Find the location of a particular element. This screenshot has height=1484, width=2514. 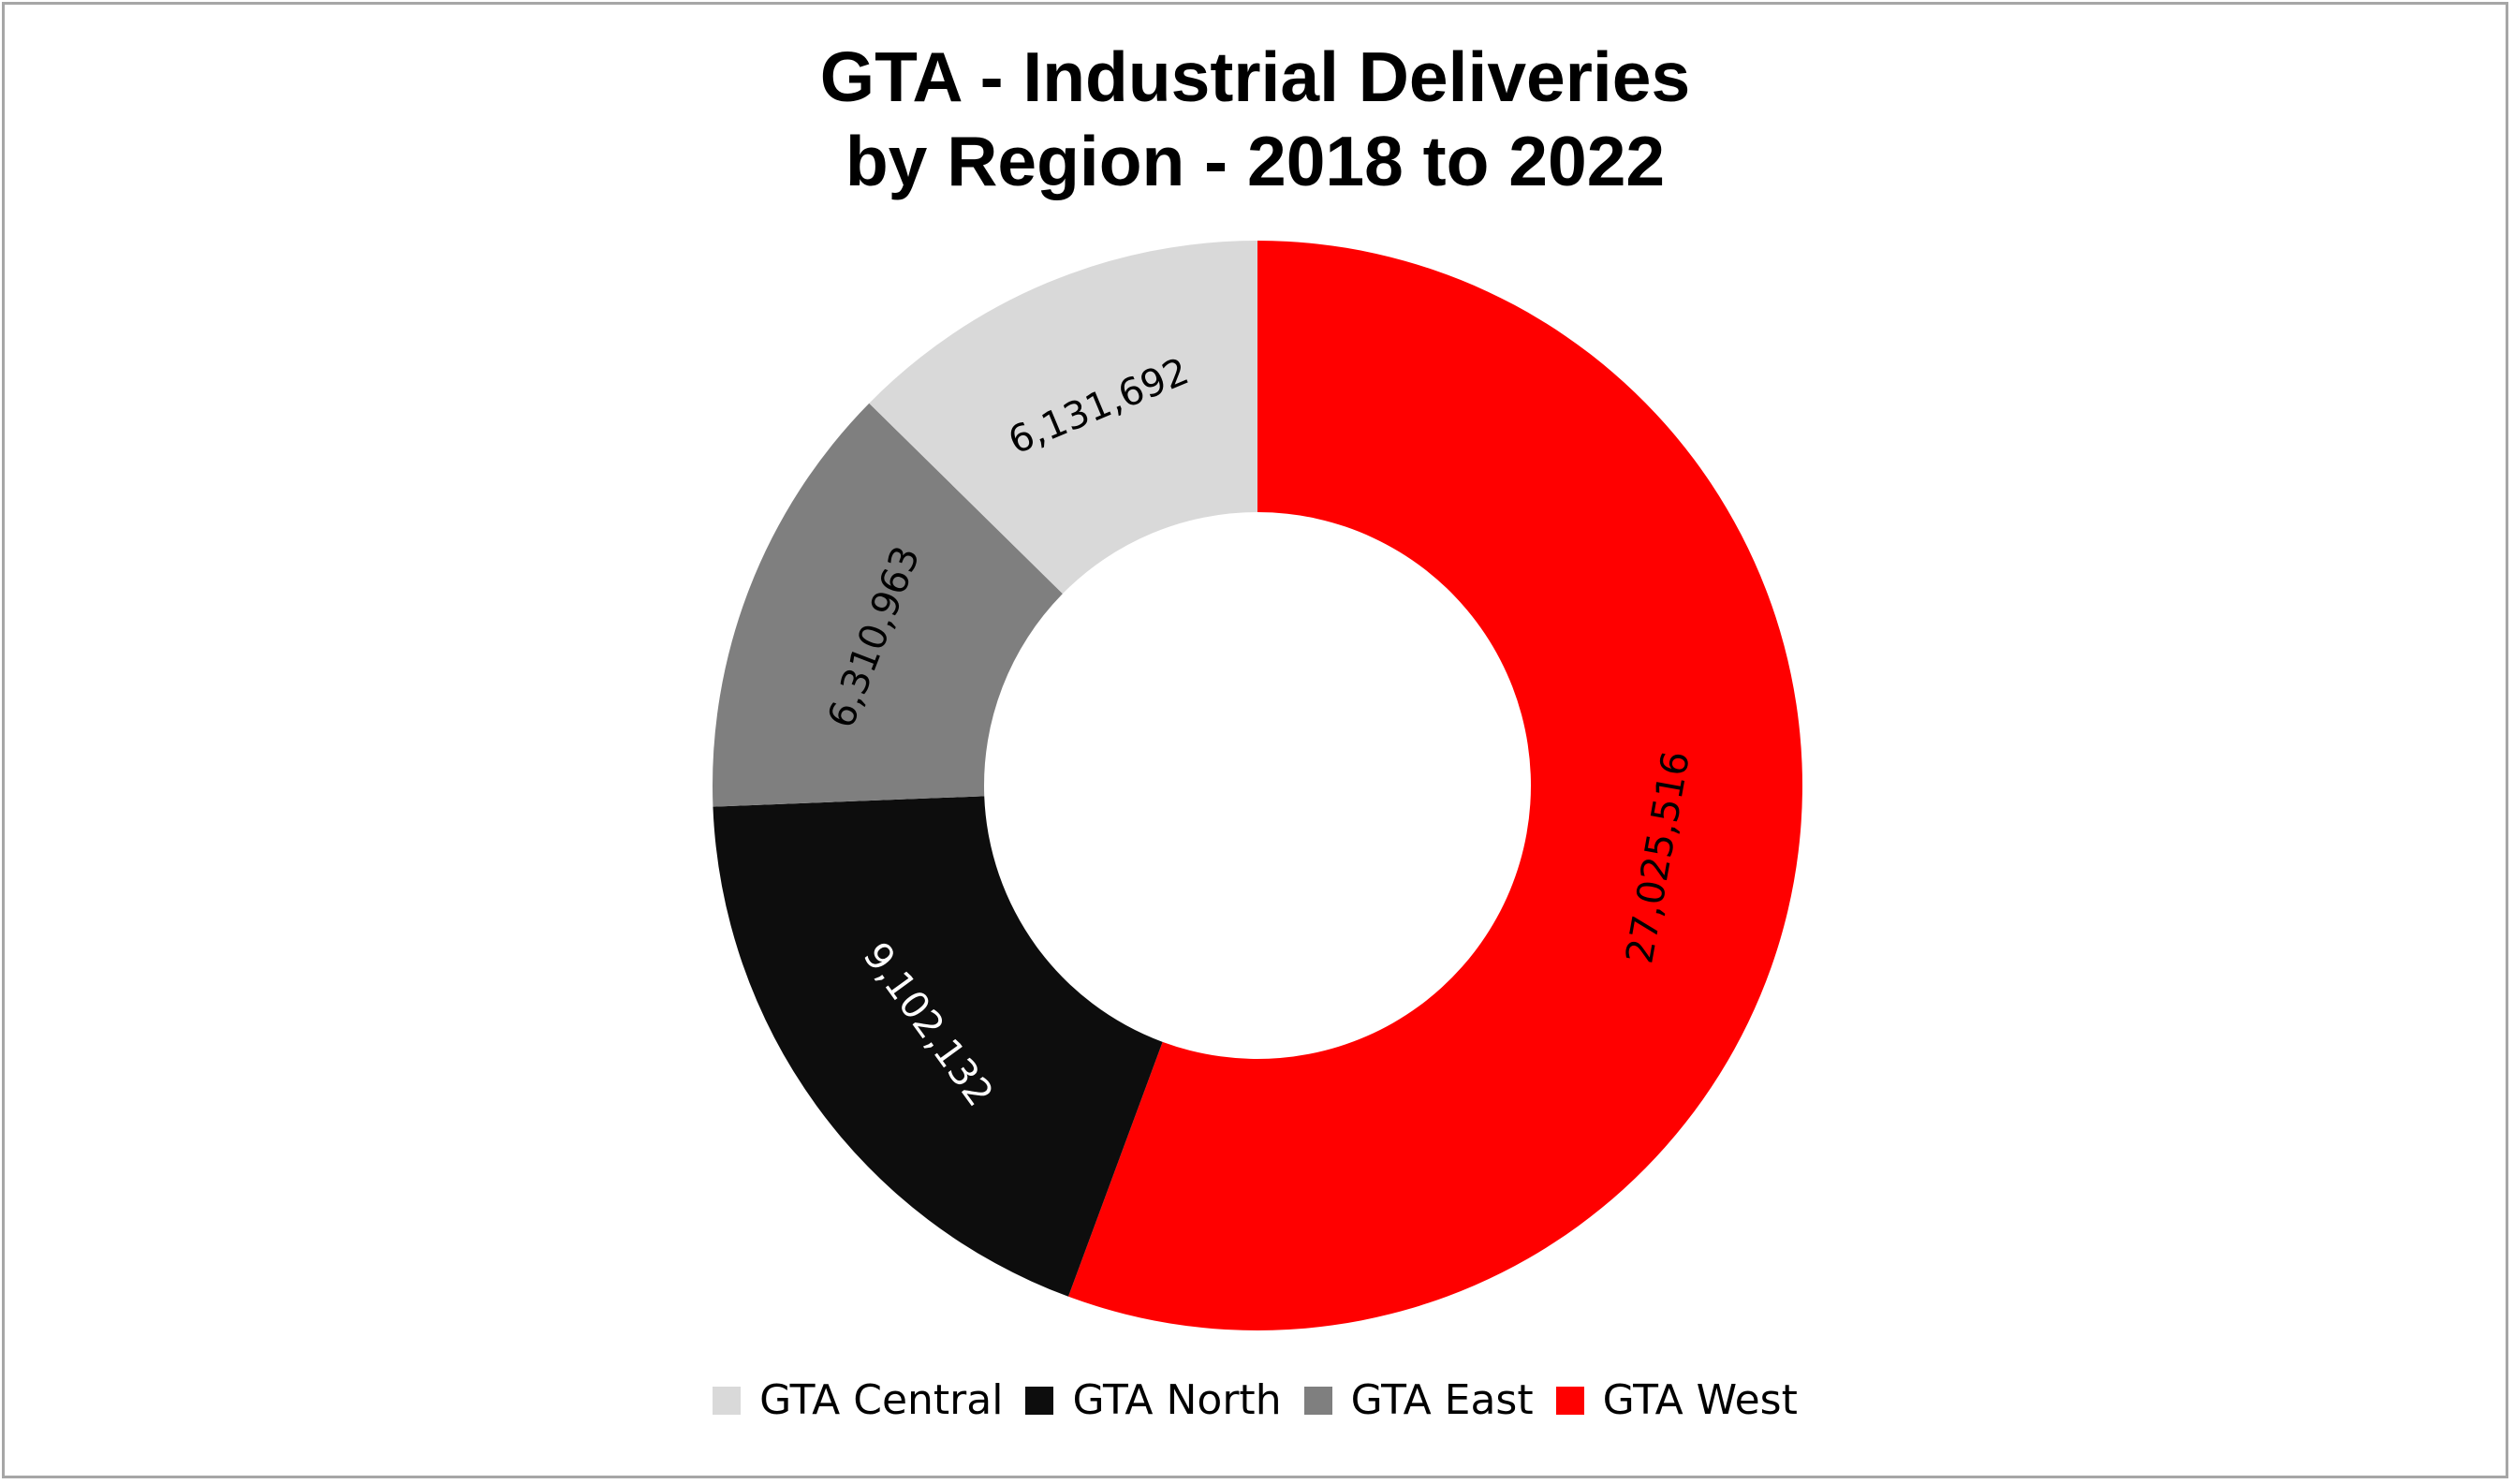

legend-label-gta-west: GTA West is located at coordinates (1700, 1400).